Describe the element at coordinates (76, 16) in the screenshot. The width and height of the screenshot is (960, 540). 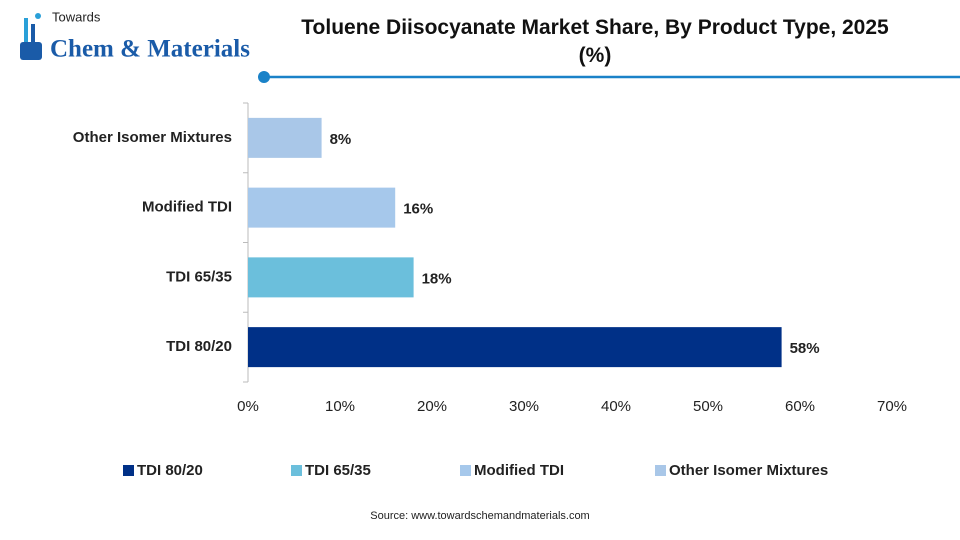
I see `logo-top: Towards` at that location.